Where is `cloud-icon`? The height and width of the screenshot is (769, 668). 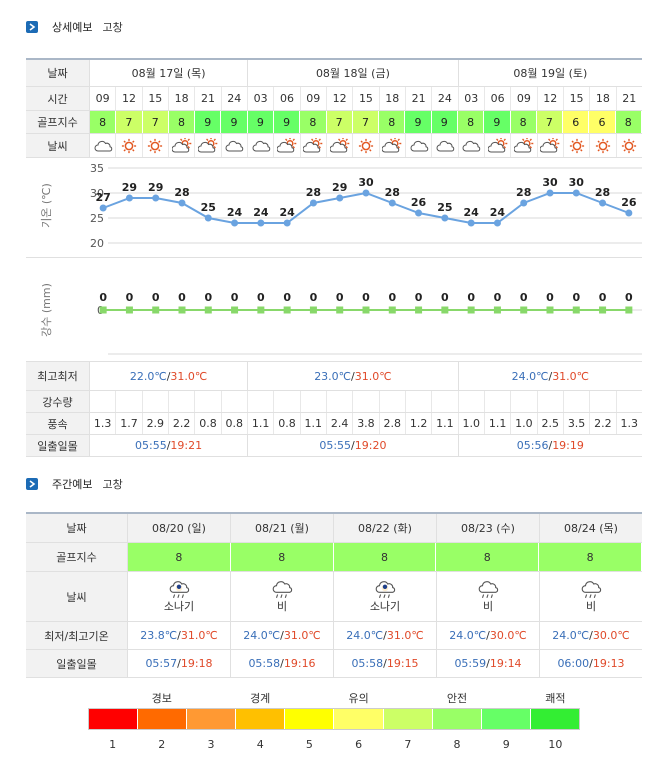
cloud-icon is located at coordinates (261, 145).